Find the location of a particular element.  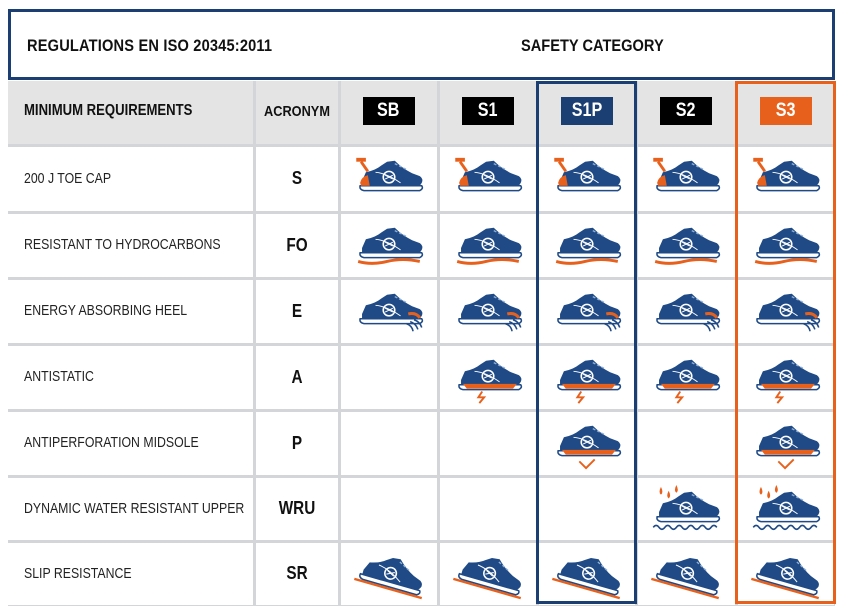

category-badge-label: SB is located at coordinates (388, 110).